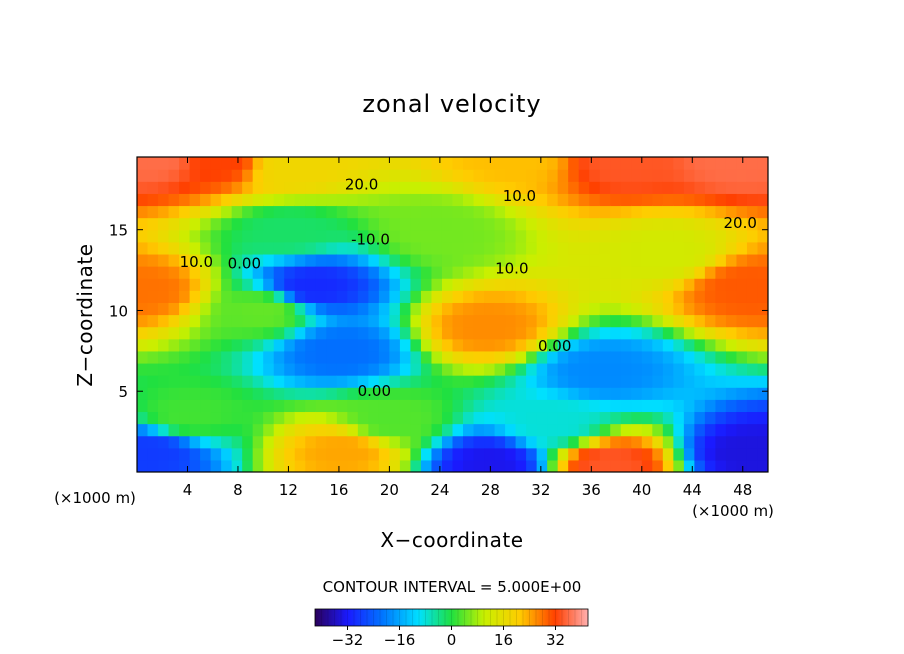 This screenshot has width=904, height=654. Describe the element at coordinates (692, 490) in the screenshot. I see `x-tick-label: 44` at that location.